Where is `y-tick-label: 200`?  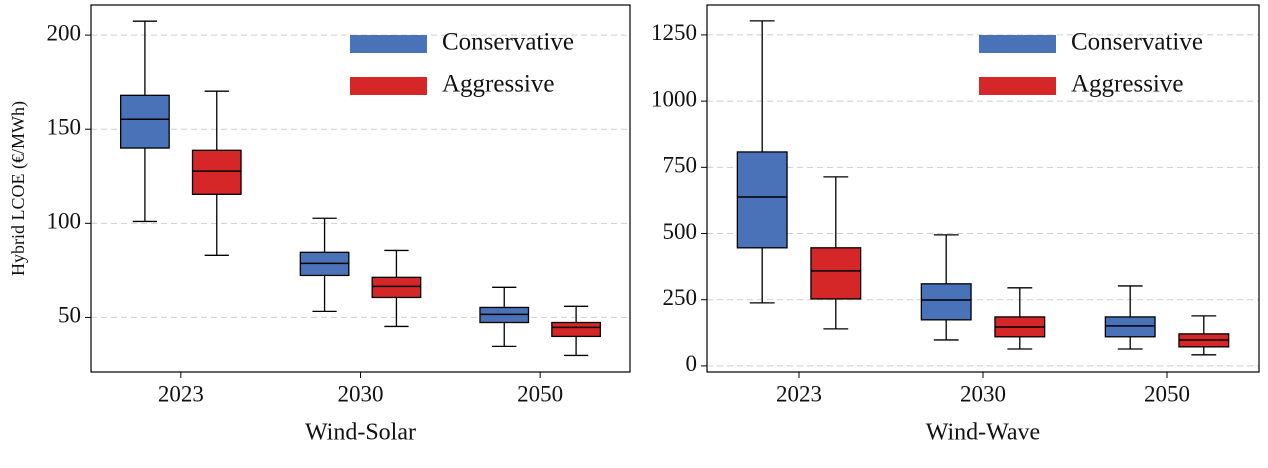 y-tick-label: 200 is located at coordinates (64, 32).